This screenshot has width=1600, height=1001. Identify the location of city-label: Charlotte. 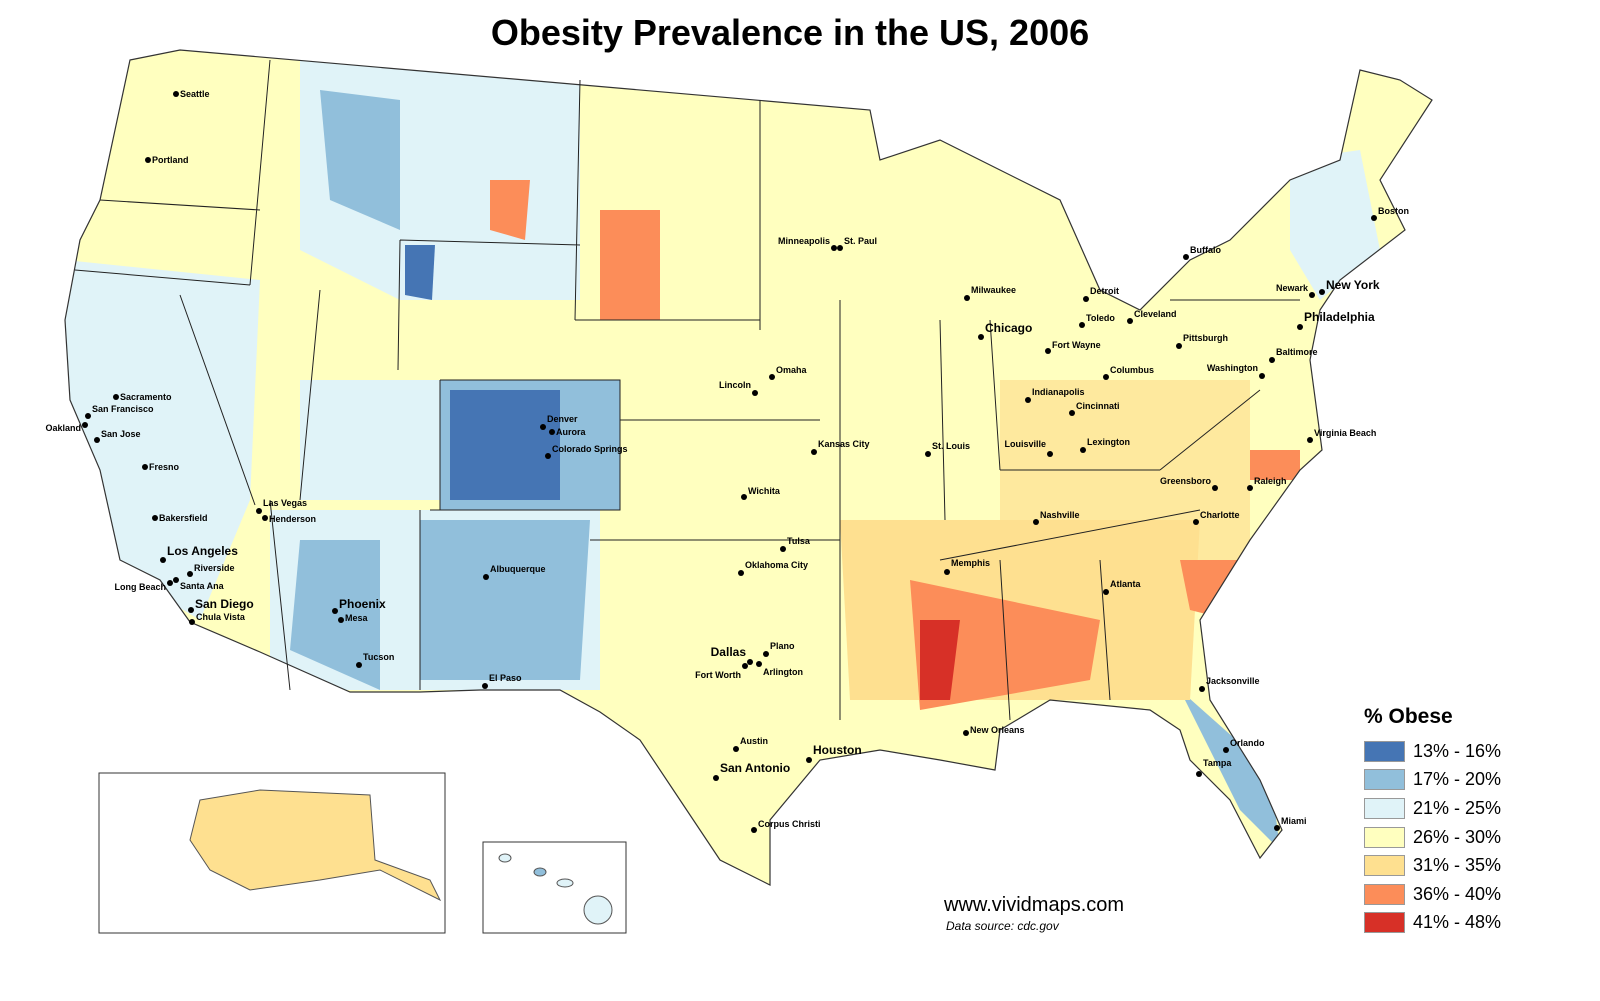
(1220, 515).